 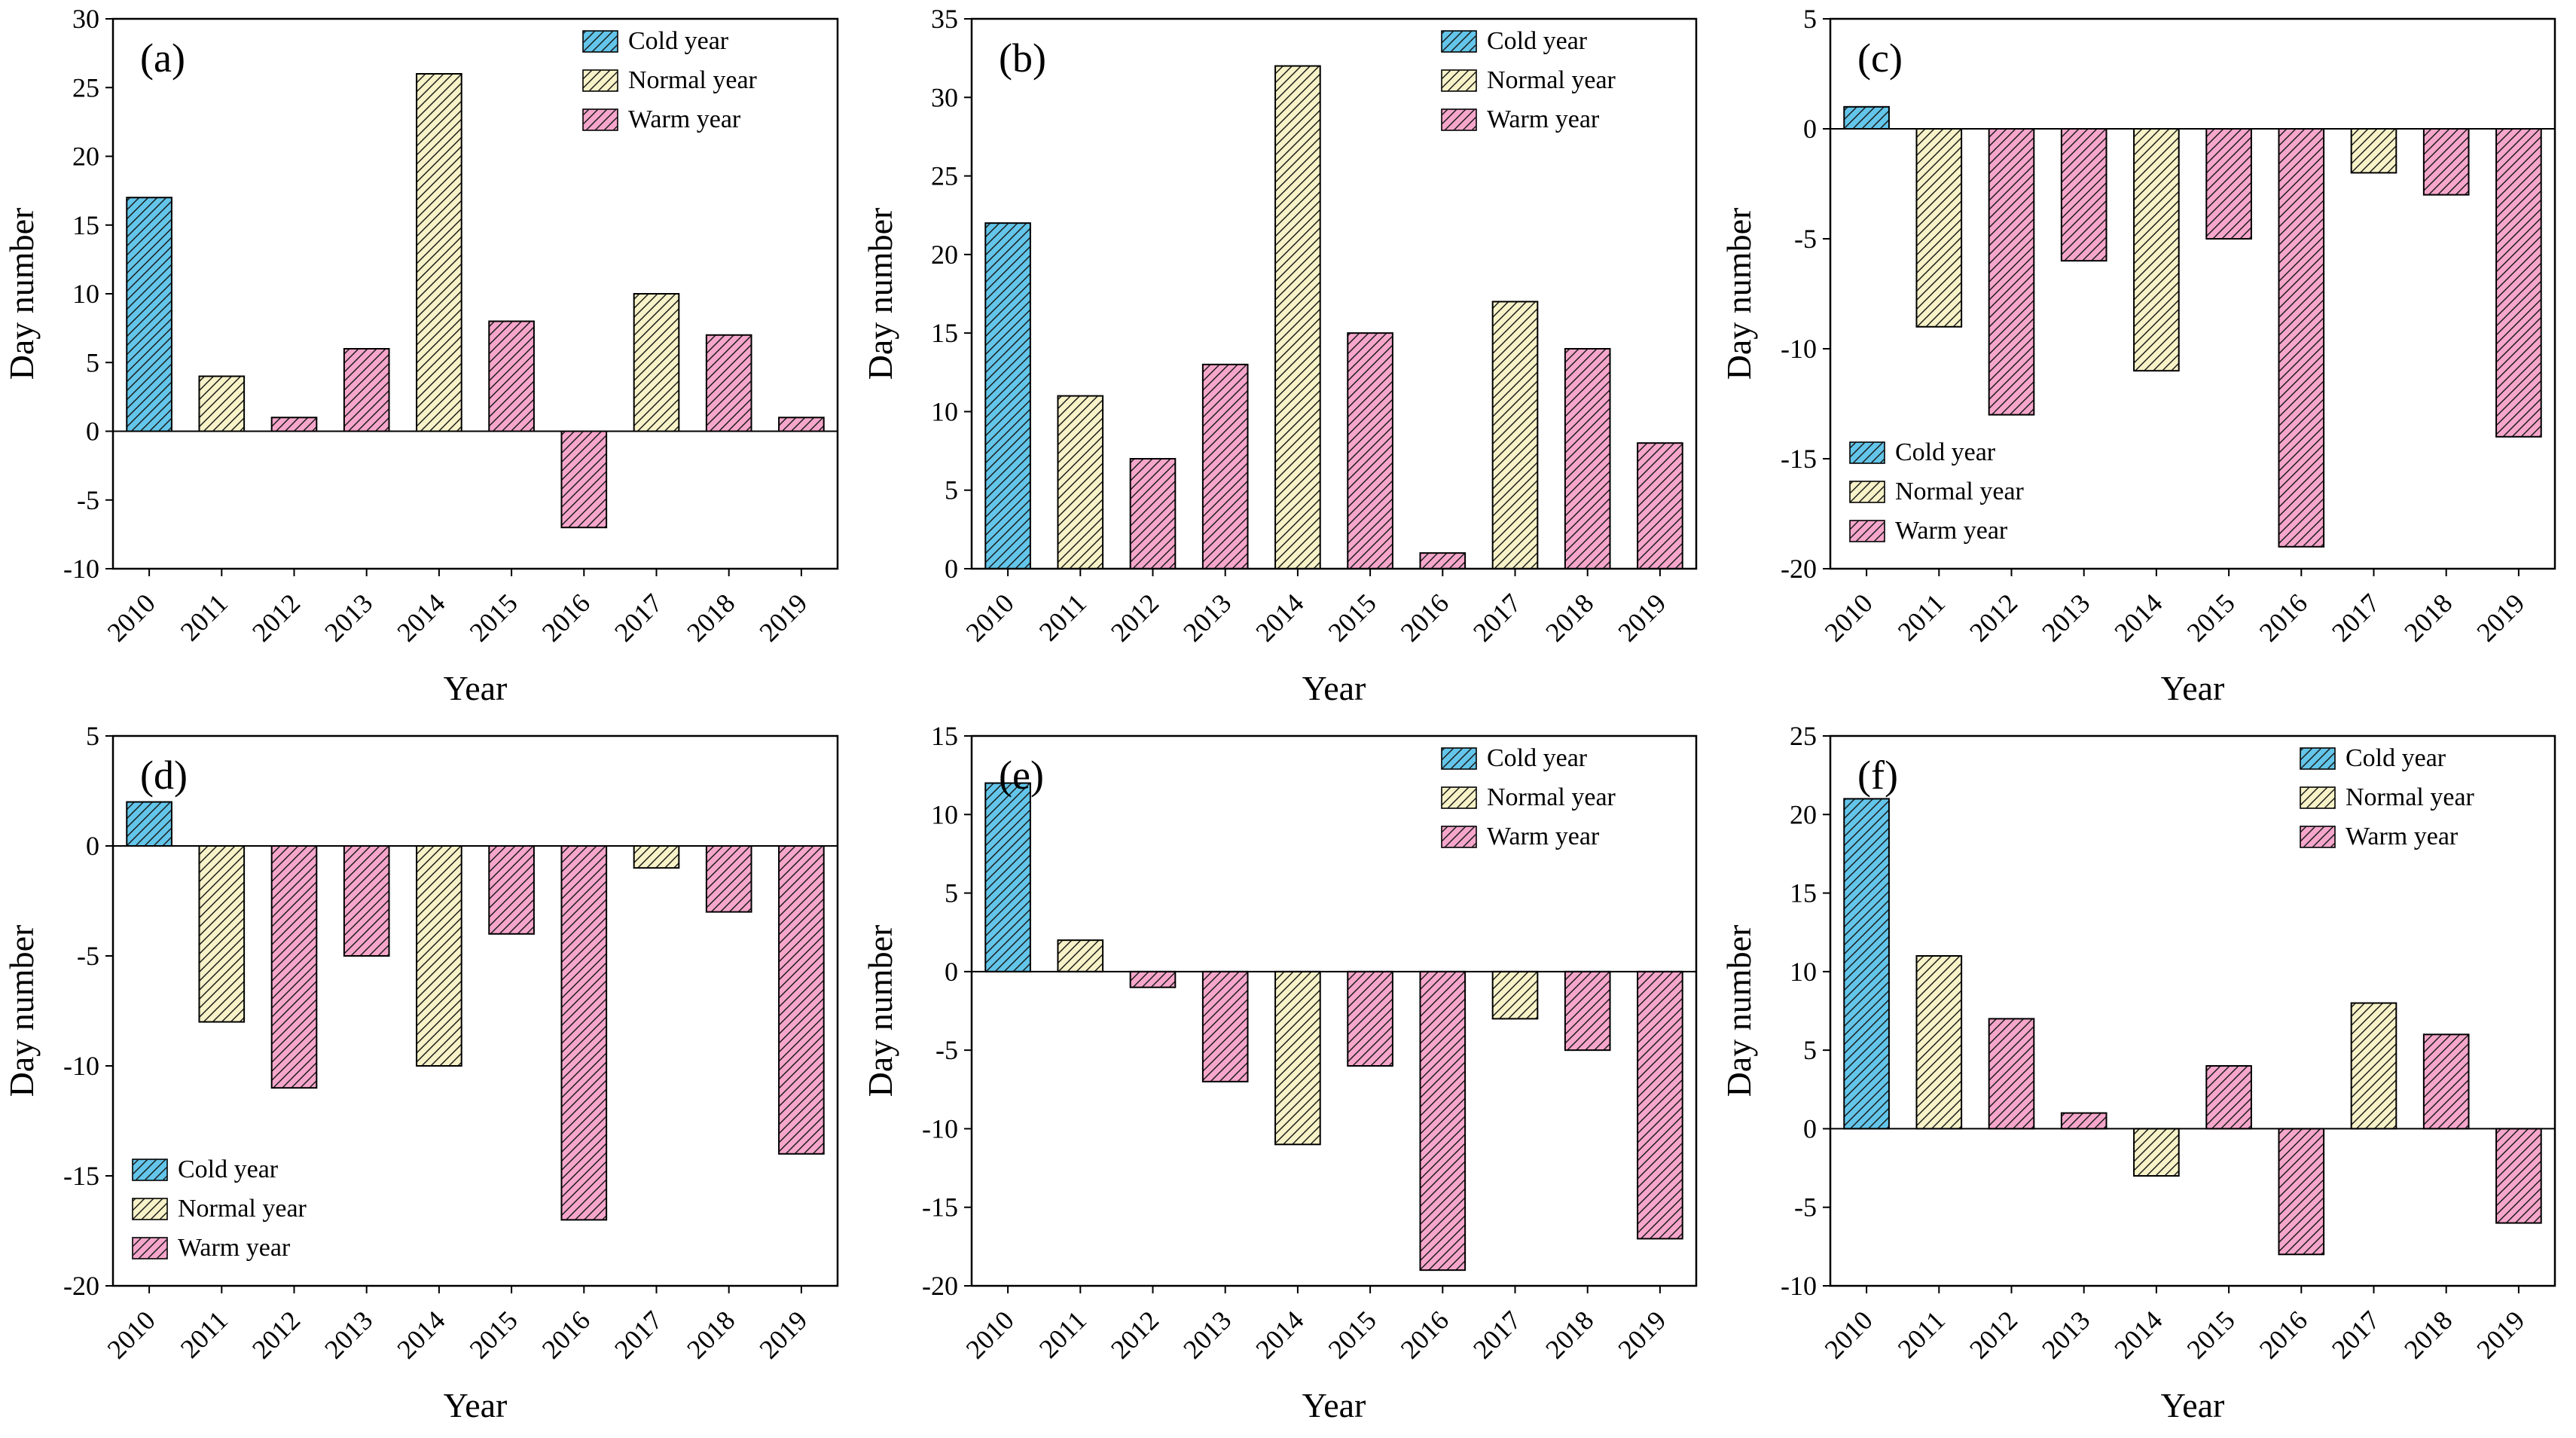 What do you see at coordinates (163, 58) in the screenshot?
I see `panel-label: (a)` at bounding box center [163, 58].